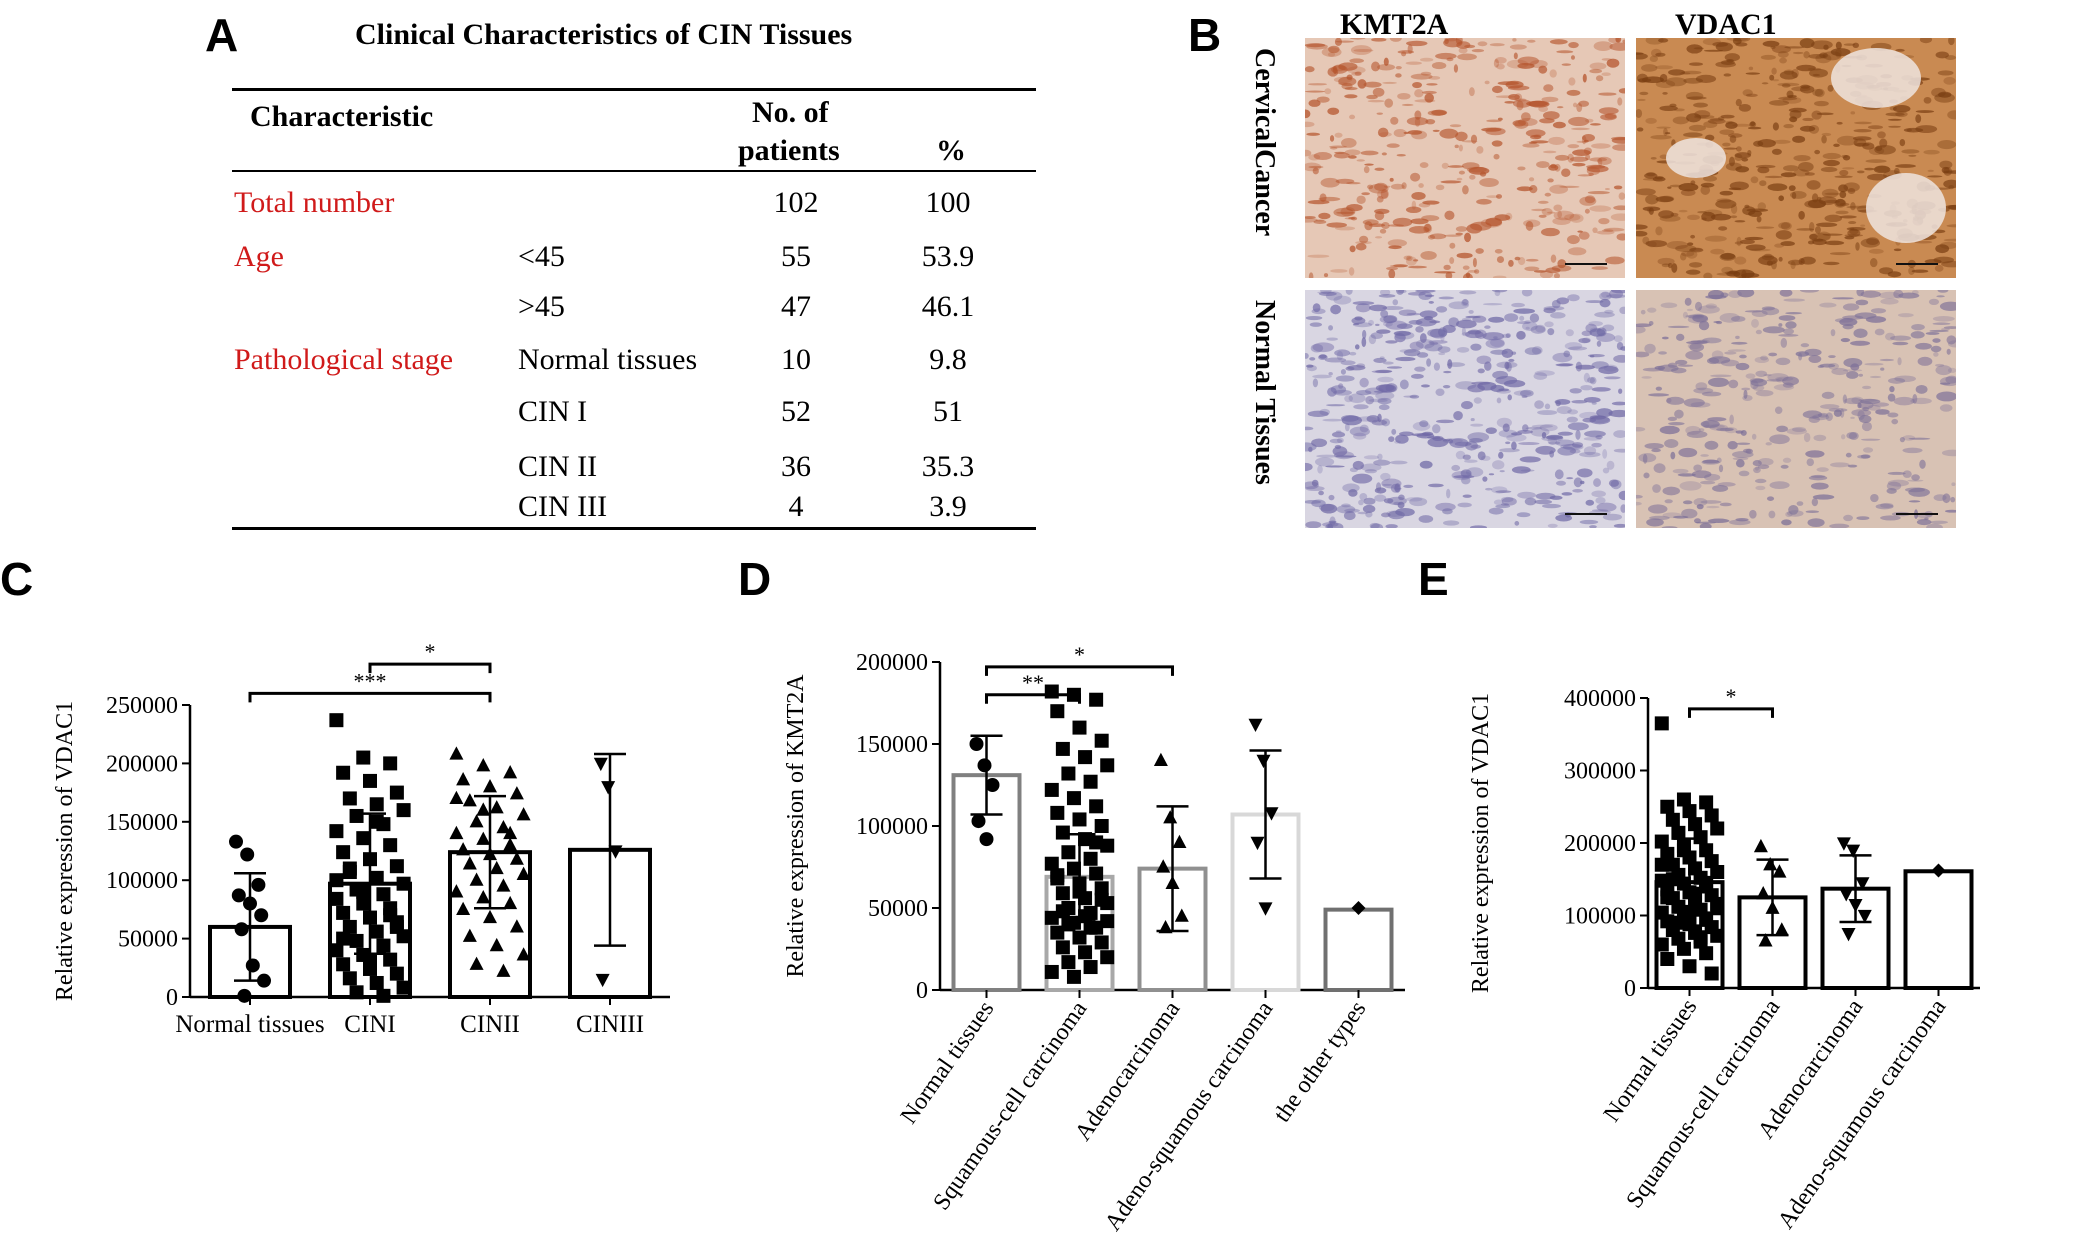 The height and width of the screenshot is (1240, 2100). What do you see at coordinates (634, 89) in the screenshot?
I see `table-top-rule` at bounding box center [634, 89].